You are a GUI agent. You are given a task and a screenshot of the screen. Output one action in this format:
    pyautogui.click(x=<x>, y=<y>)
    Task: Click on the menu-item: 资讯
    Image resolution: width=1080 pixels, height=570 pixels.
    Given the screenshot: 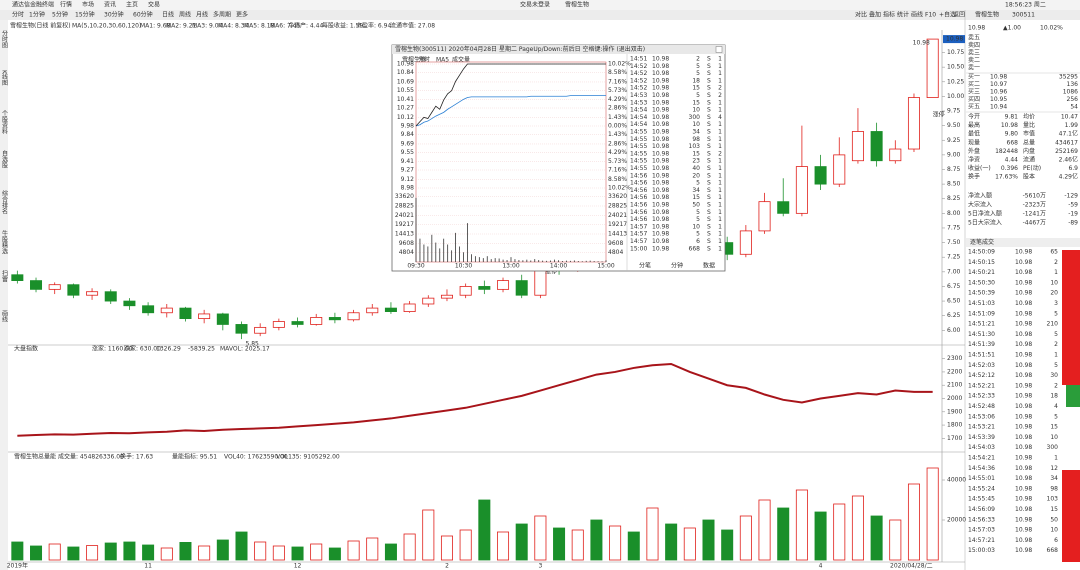 What is the action you would take?
    pyautogui.click(x=110, y=5)
    